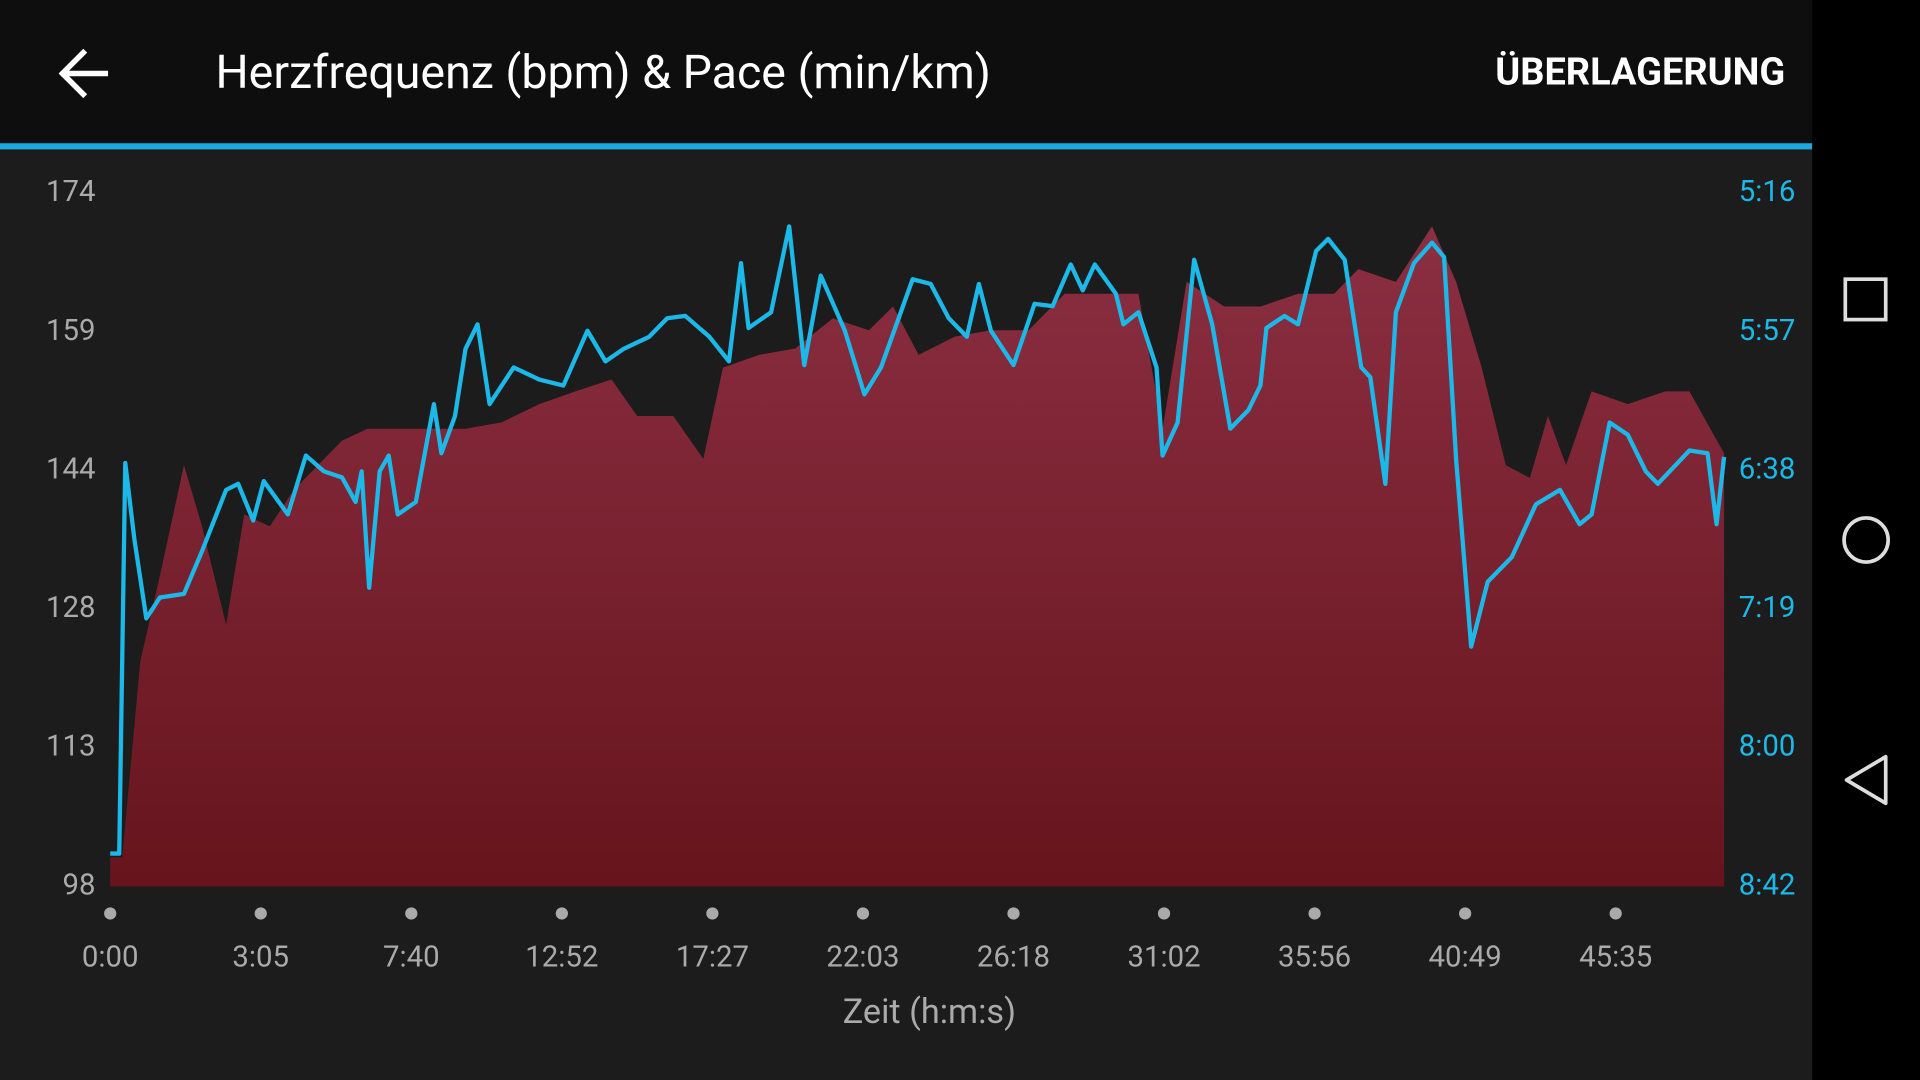 The image size is (1920, 1080). Describe the element at coordinates (71, 747) in the screenshot. I see `y-tick-label: 113` at that location.